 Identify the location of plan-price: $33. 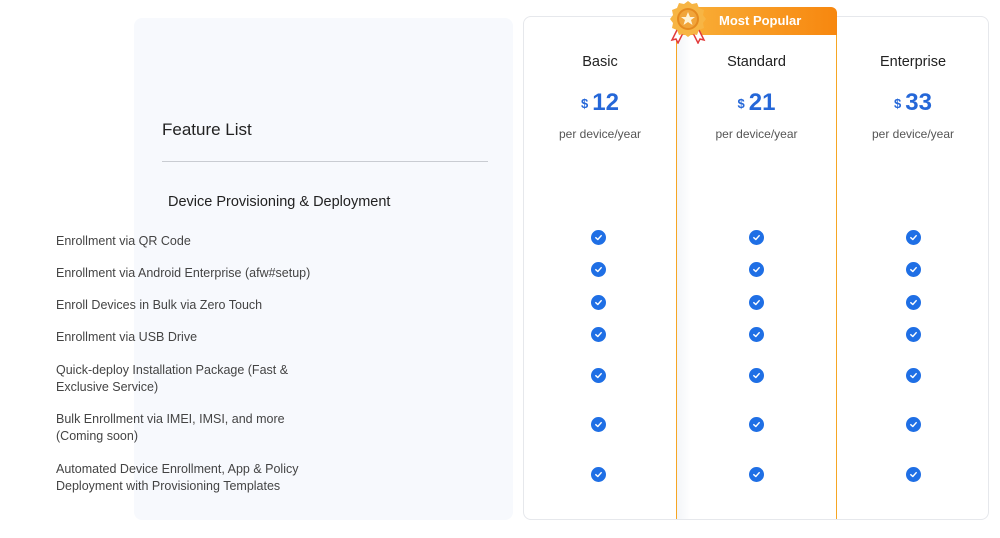
(913, 103).